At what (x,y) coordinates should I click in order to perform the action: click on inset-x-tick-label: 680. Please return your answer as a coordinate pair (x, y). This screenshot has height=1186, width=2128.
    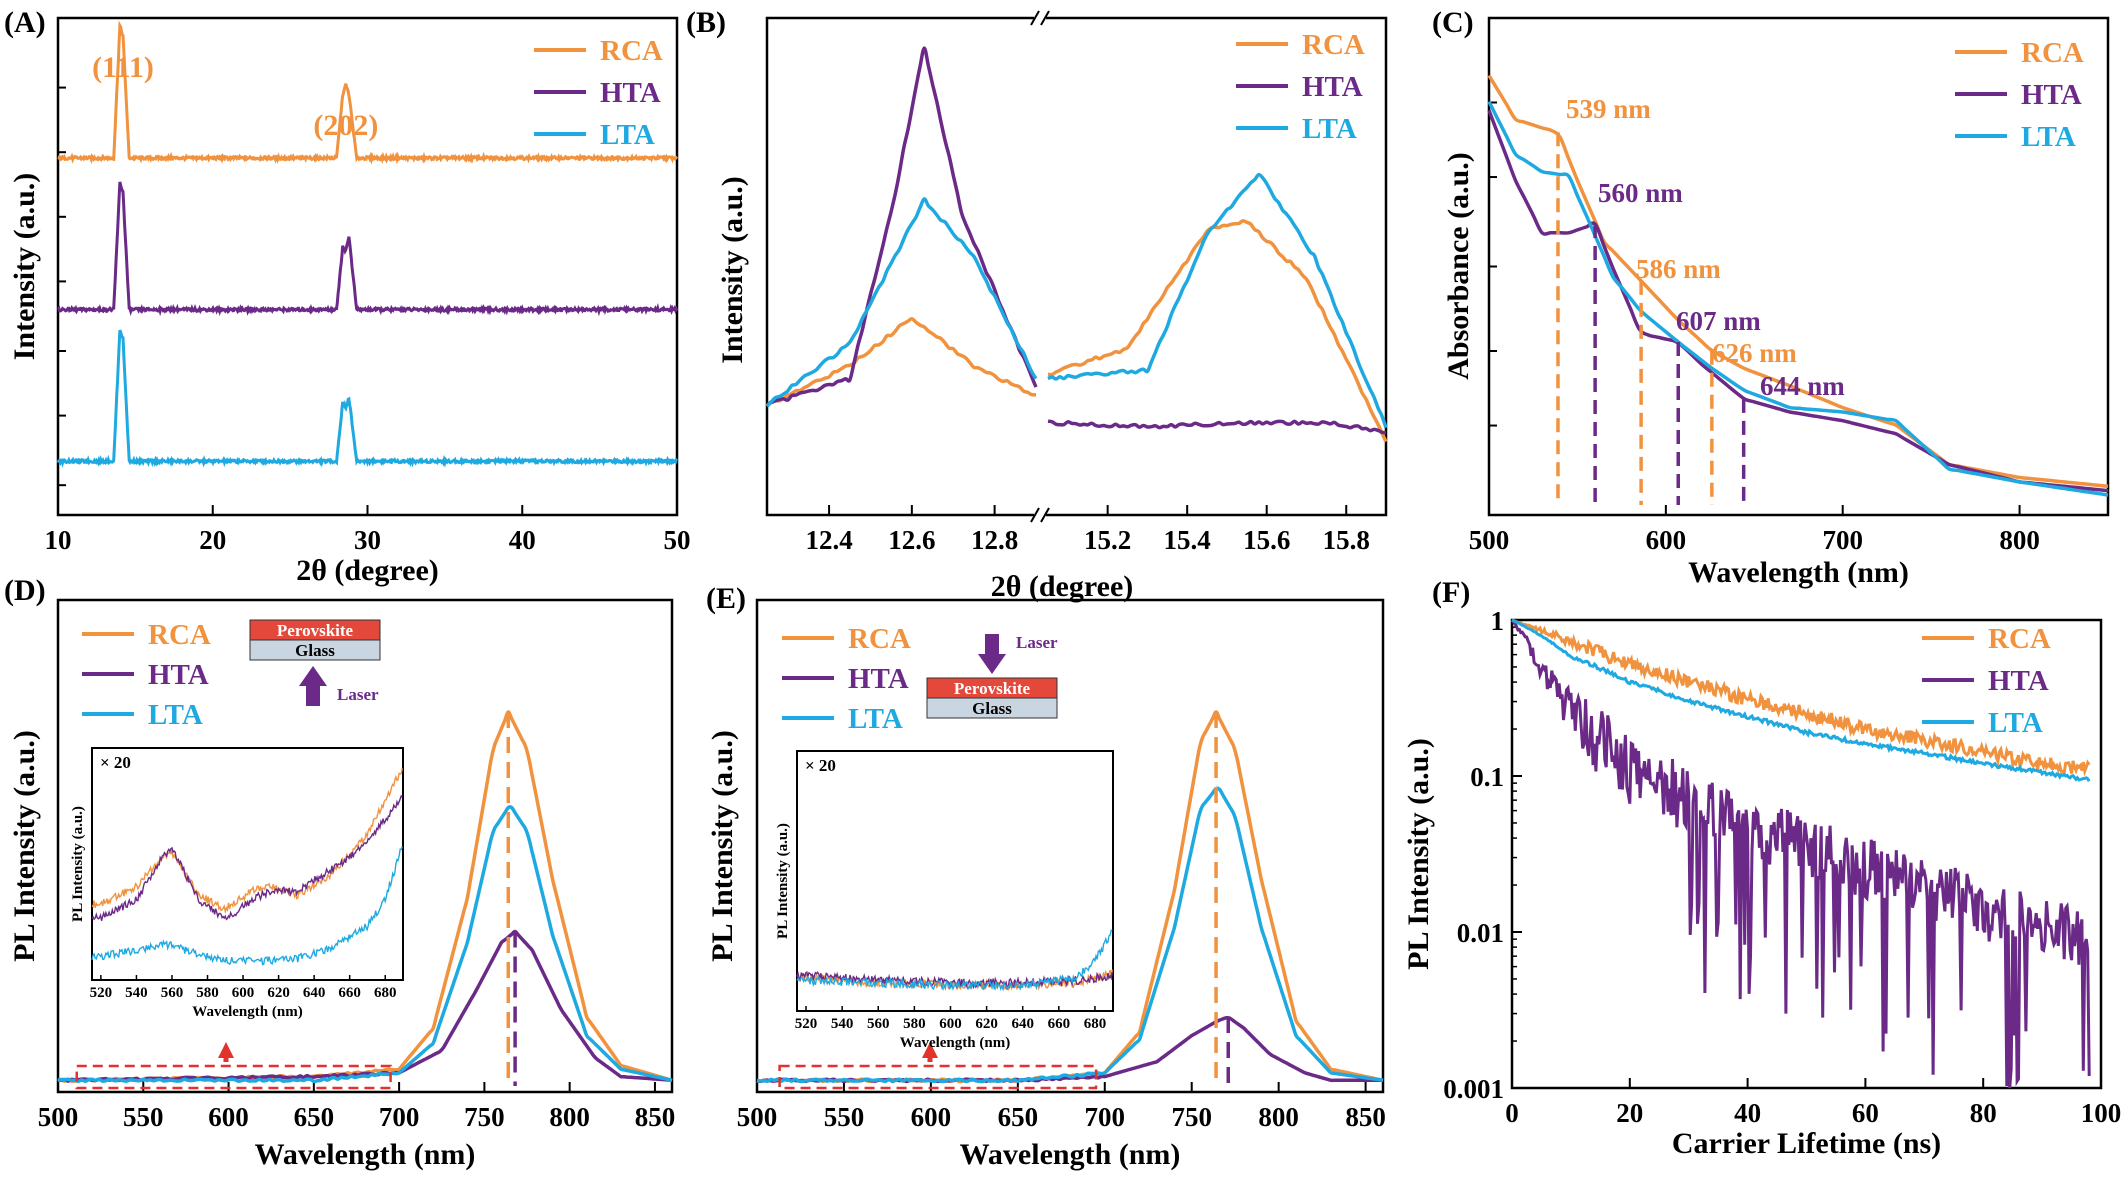
    Looking at the image, I should click on (385, 993).